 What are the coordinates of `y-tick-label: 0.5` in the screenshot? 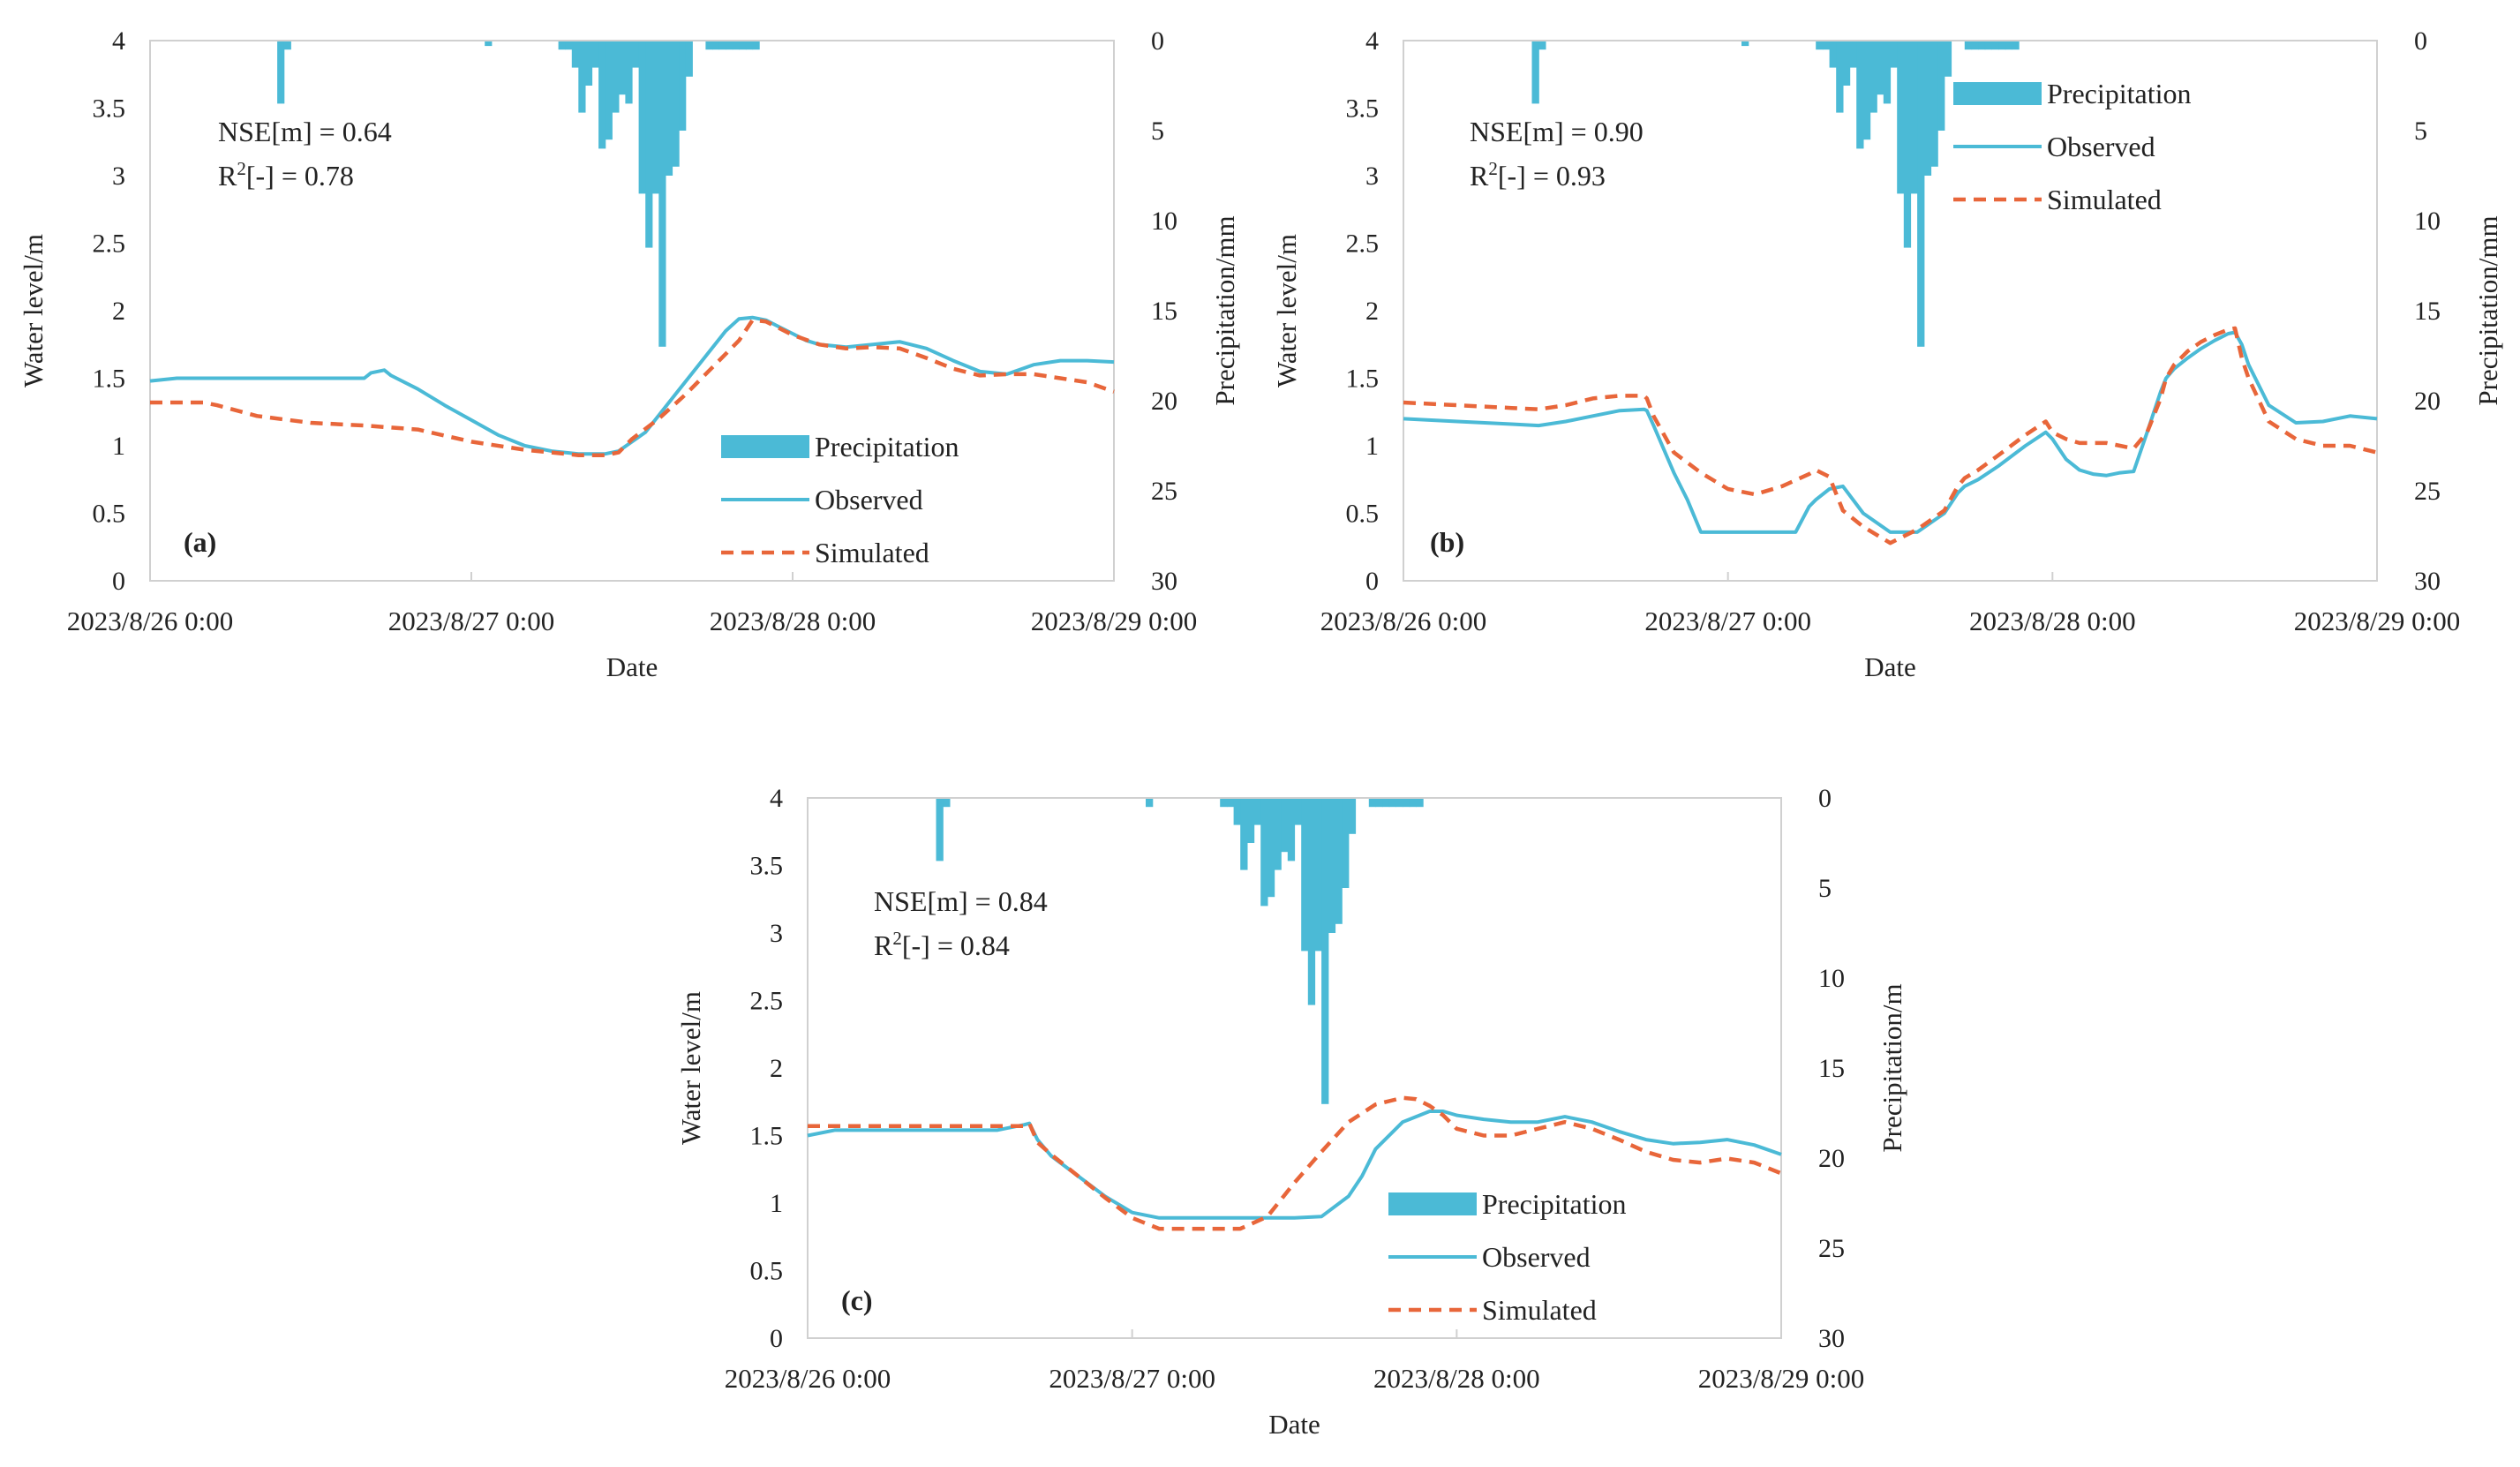 It's located at (1363, 514).